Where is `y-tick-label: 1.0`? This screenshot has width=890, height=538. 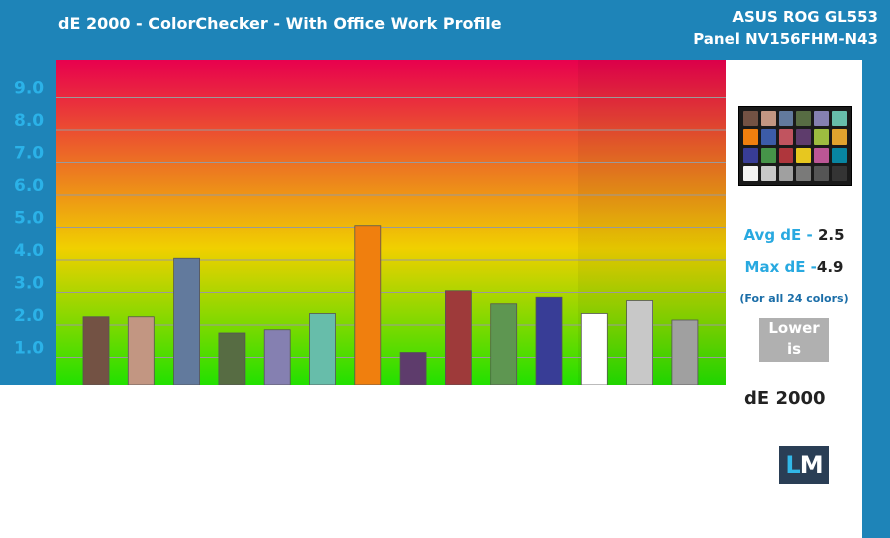 y-tick-label: 1.0 is located at coordinates (29, 349).